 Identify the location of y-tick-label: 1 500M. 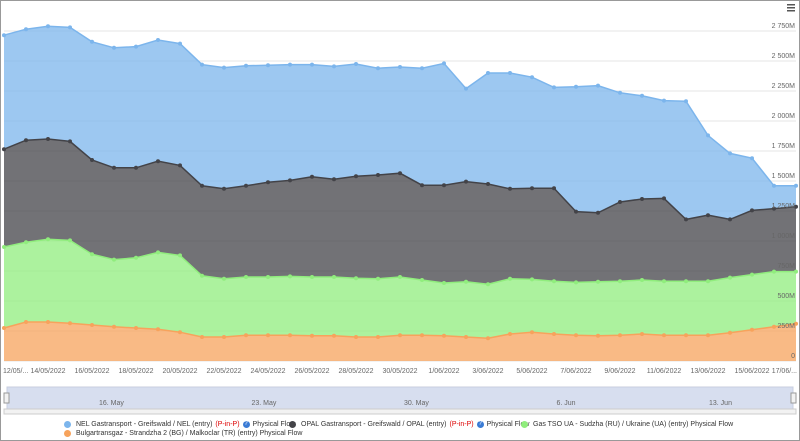
(784, 176).